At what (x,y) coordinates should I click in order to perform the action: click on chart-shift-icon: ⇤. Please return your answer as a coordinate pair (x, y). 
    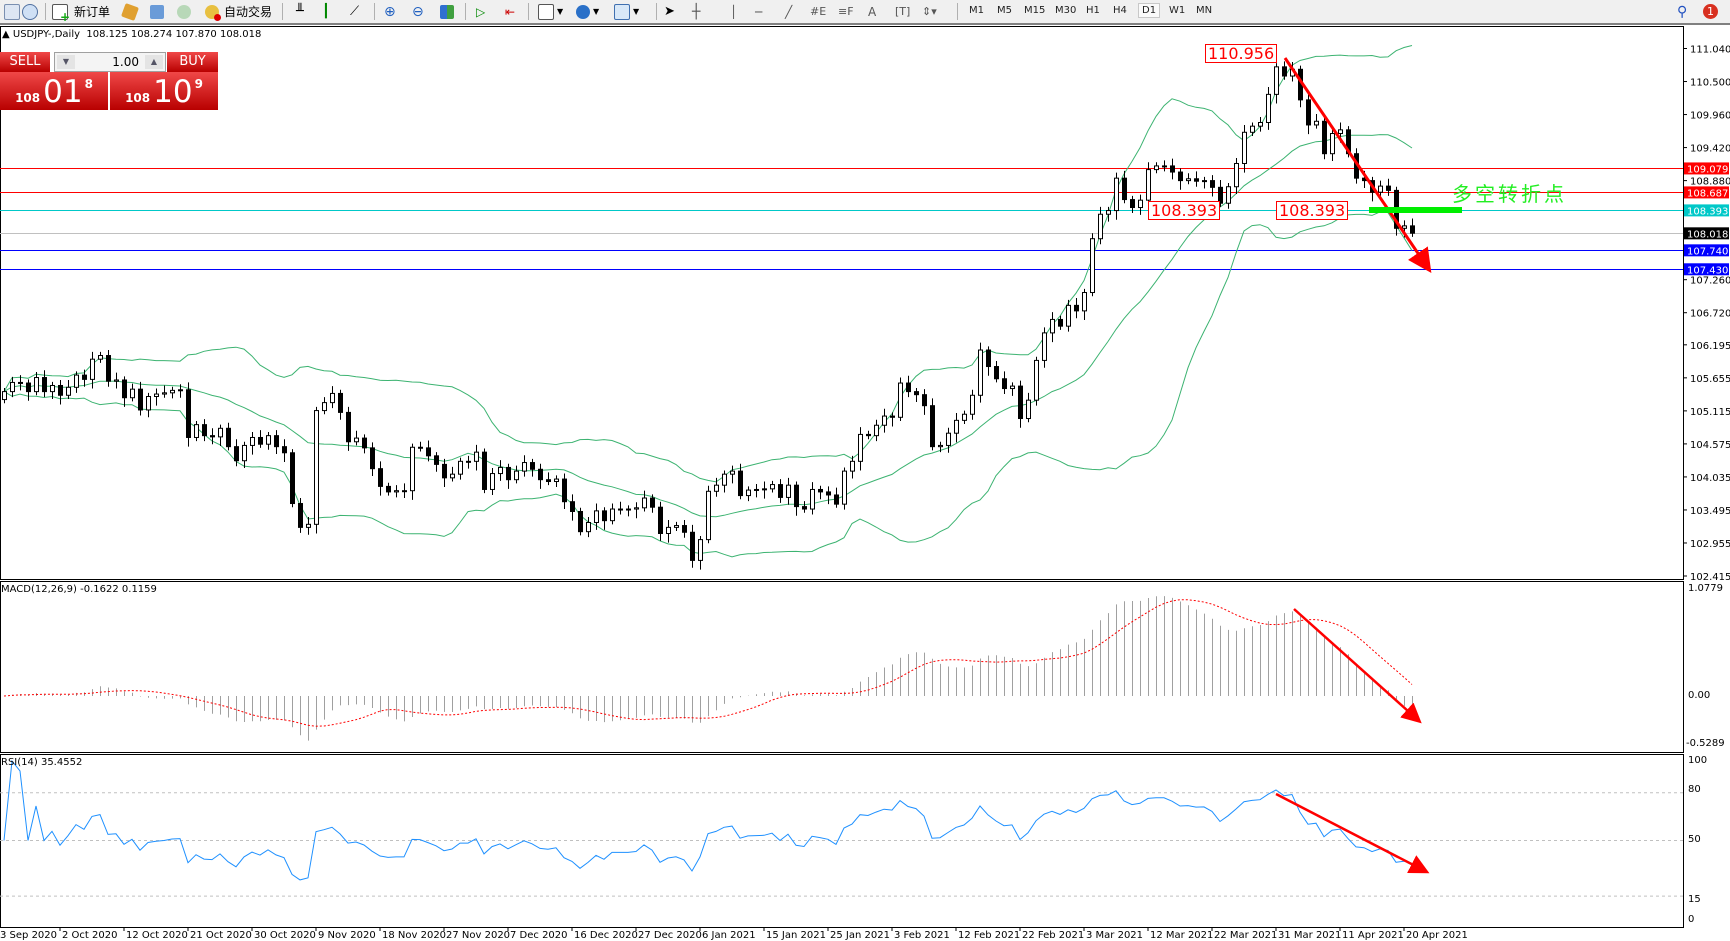
    Looking at the image, I should click on (510, 11).